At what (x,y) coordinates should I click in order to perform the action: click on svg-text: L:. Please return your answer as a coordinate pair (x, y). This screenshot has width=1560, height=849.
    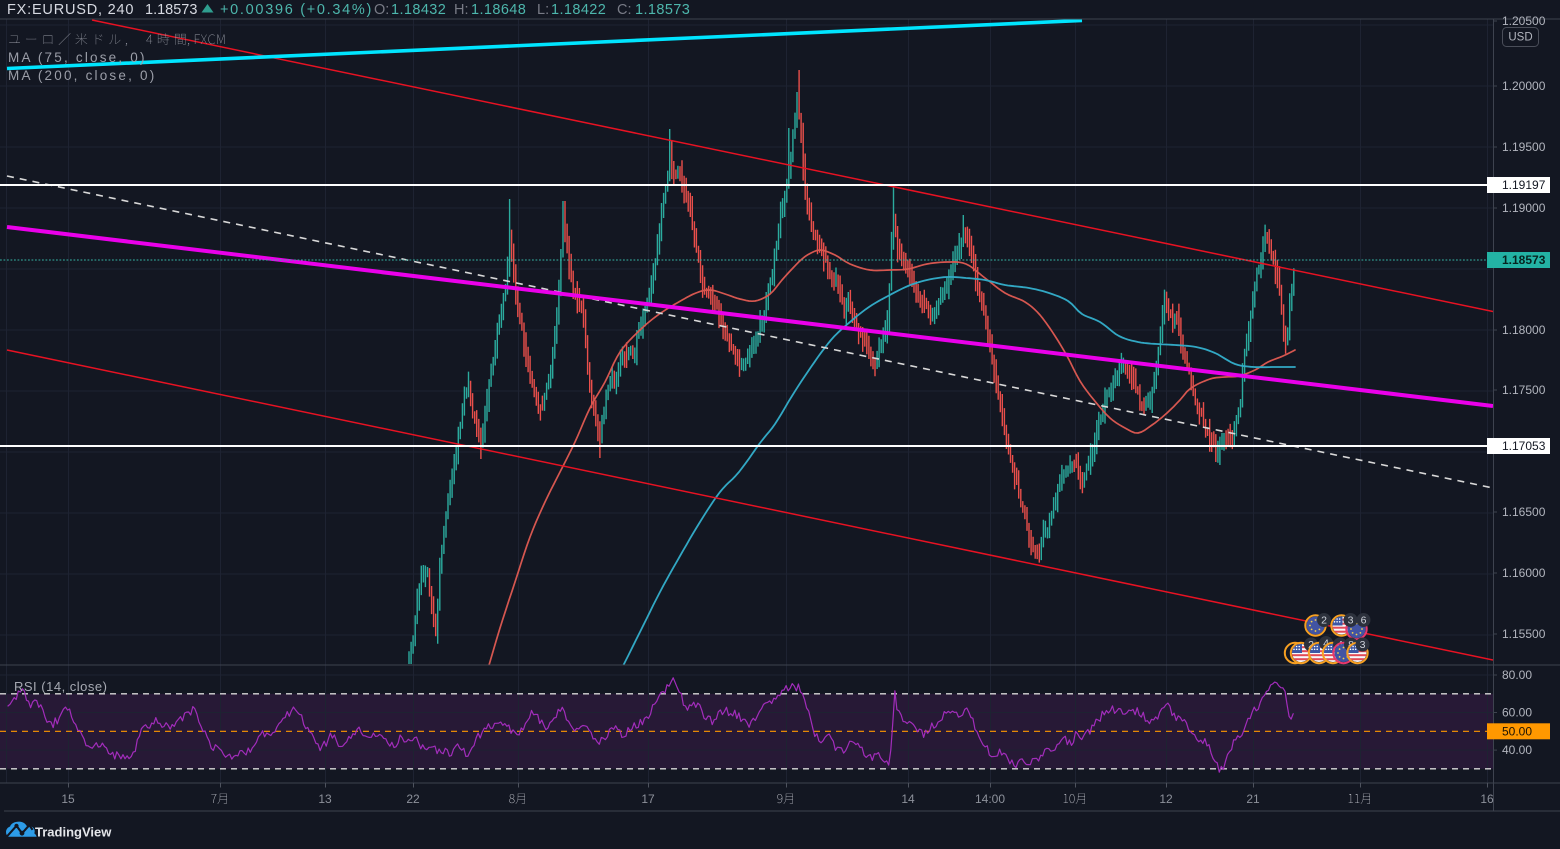
    Looking at the image, I should click on (543, 10).